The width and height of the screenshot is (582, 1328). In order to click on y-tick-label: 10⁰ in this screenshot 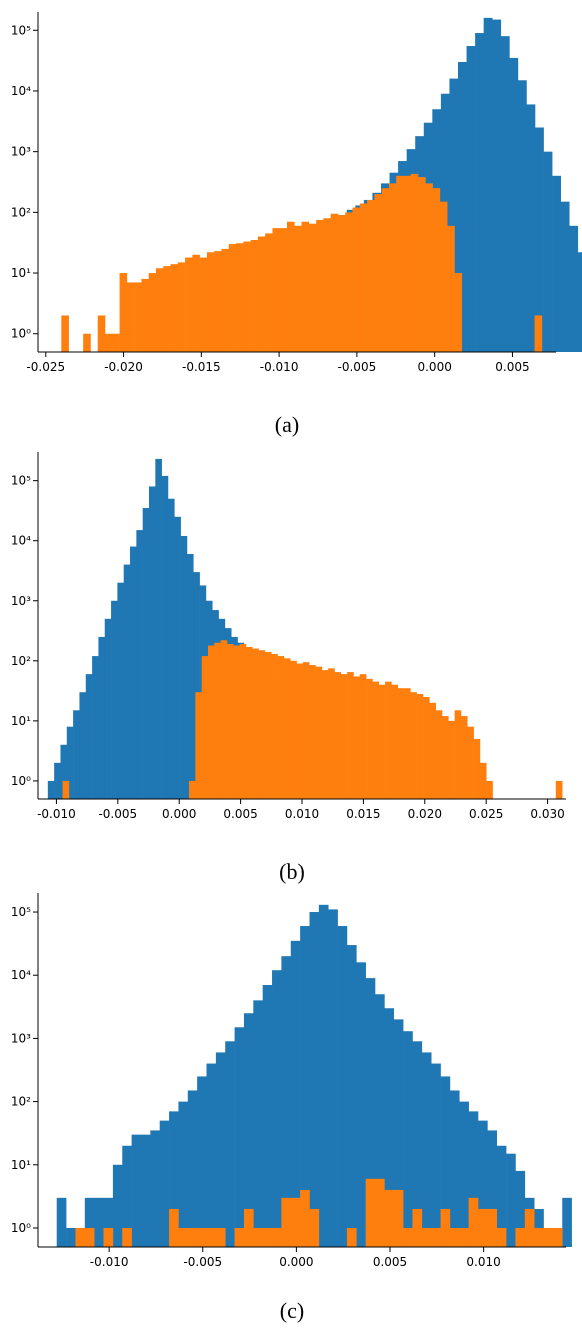, I will do `click(21, 334)`.